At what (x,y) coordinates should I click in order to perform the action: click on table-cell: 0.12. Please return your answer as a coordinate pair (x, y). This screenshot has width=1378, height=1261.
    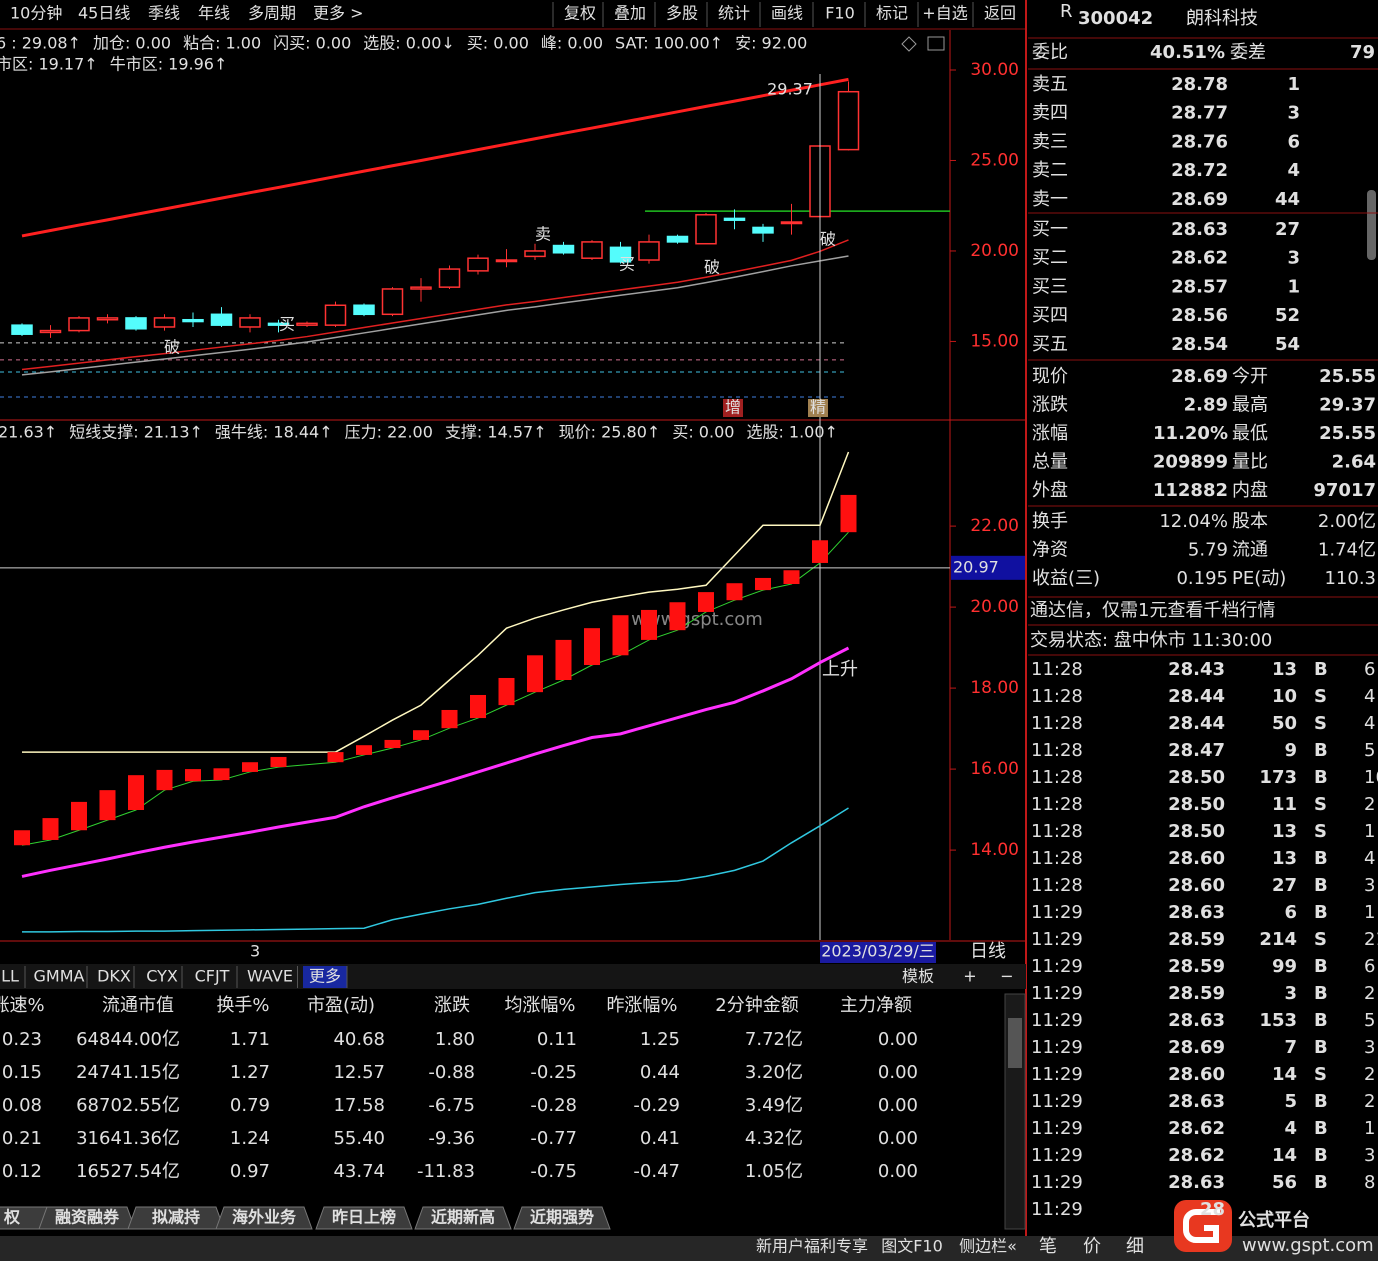
    Looking at the image, I should click on (22, 1171).